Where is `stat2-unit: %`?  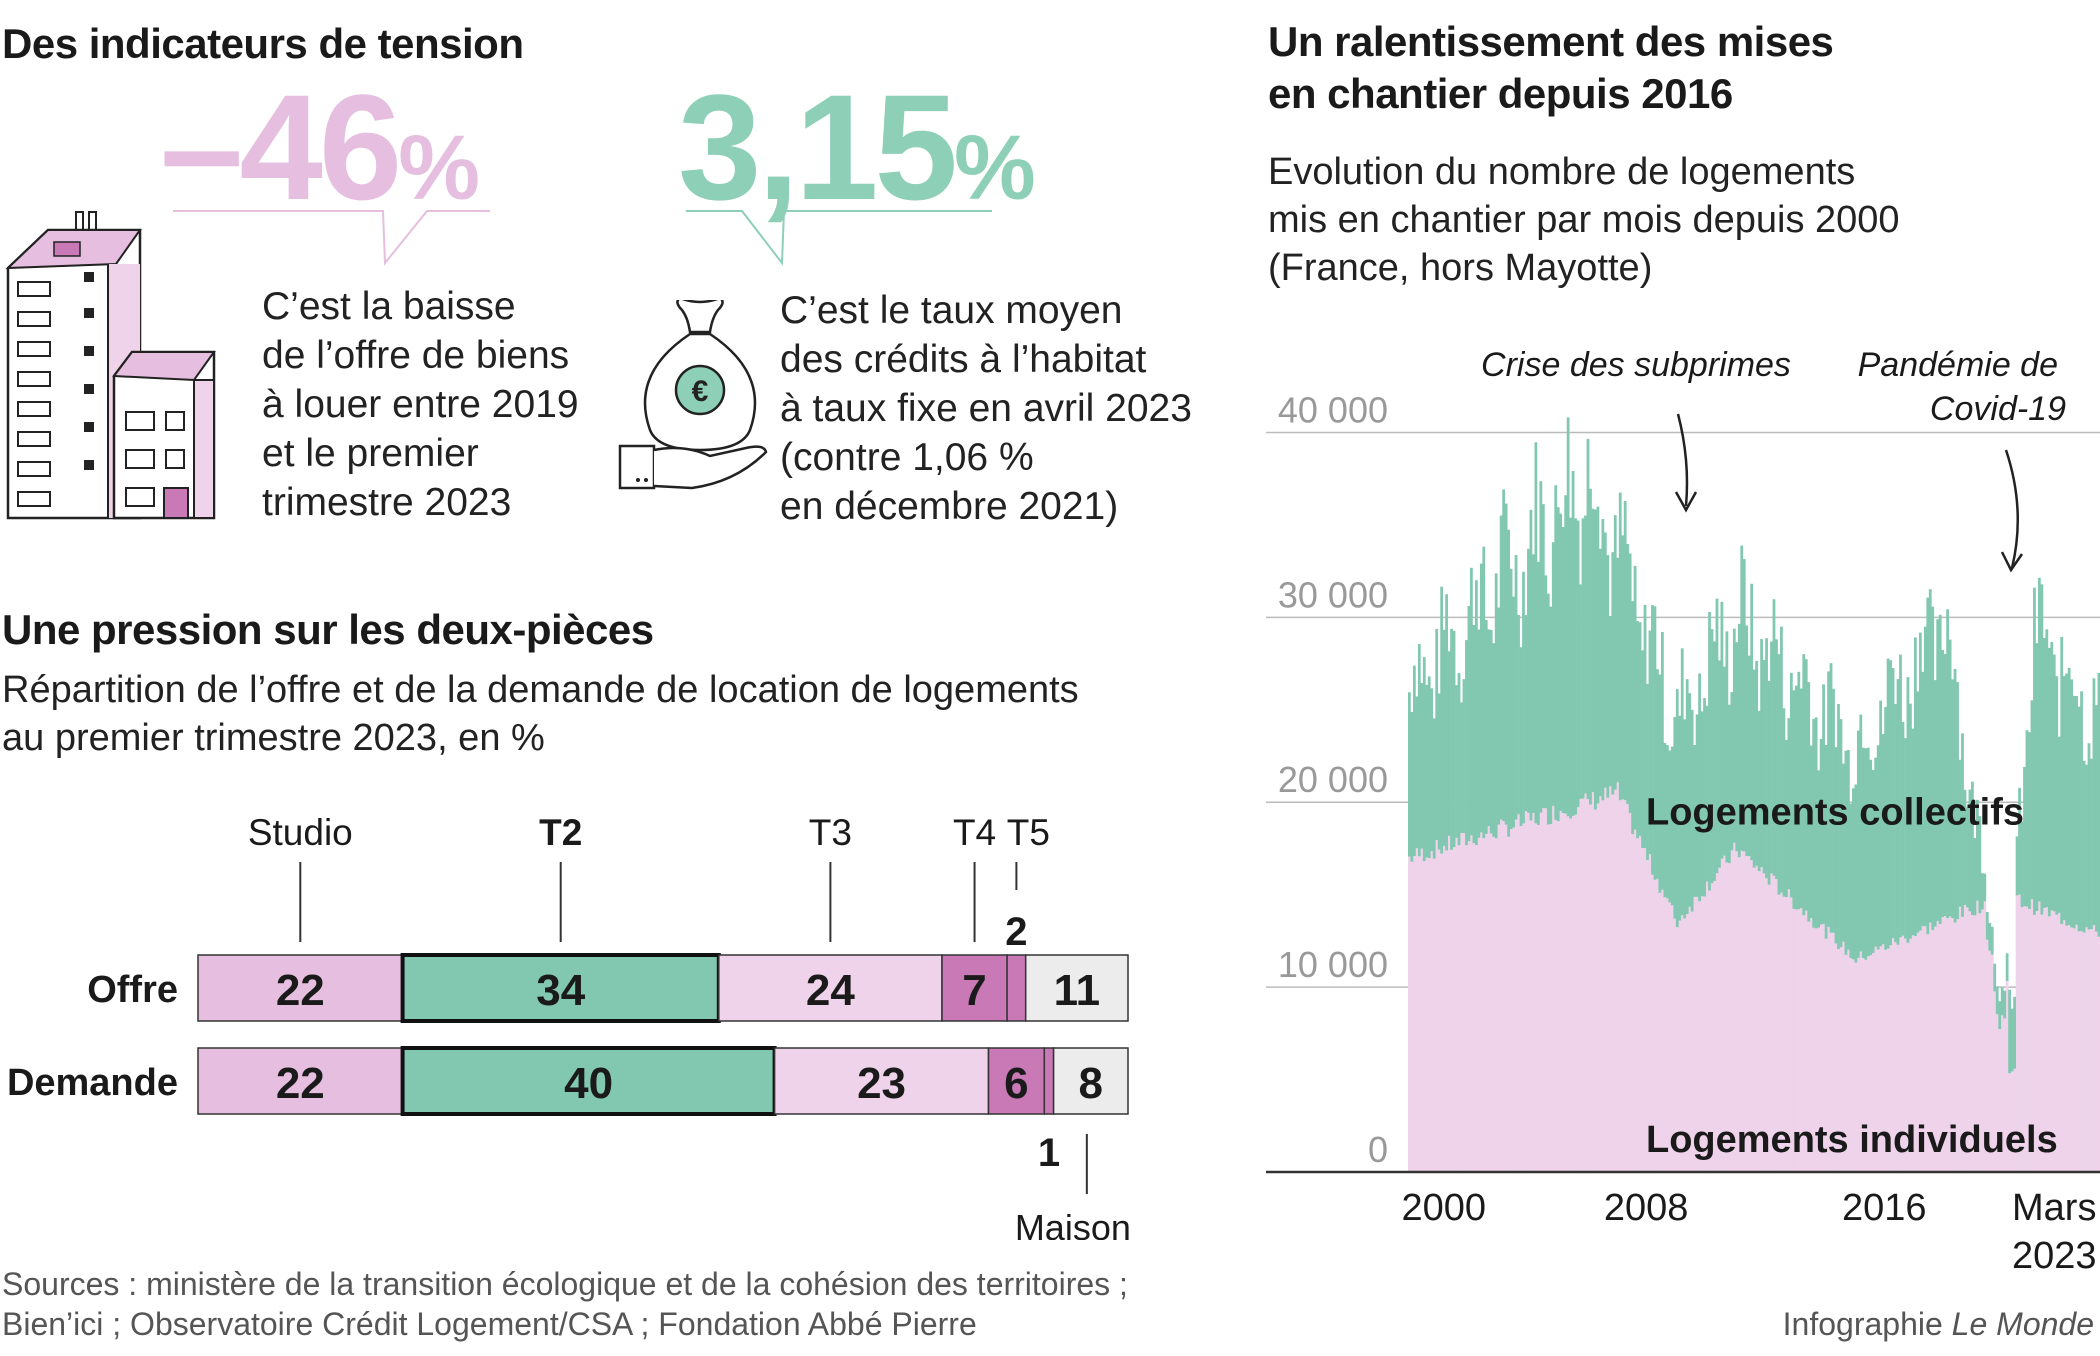
stat2-unit: % is located at coordinates (994, 168).